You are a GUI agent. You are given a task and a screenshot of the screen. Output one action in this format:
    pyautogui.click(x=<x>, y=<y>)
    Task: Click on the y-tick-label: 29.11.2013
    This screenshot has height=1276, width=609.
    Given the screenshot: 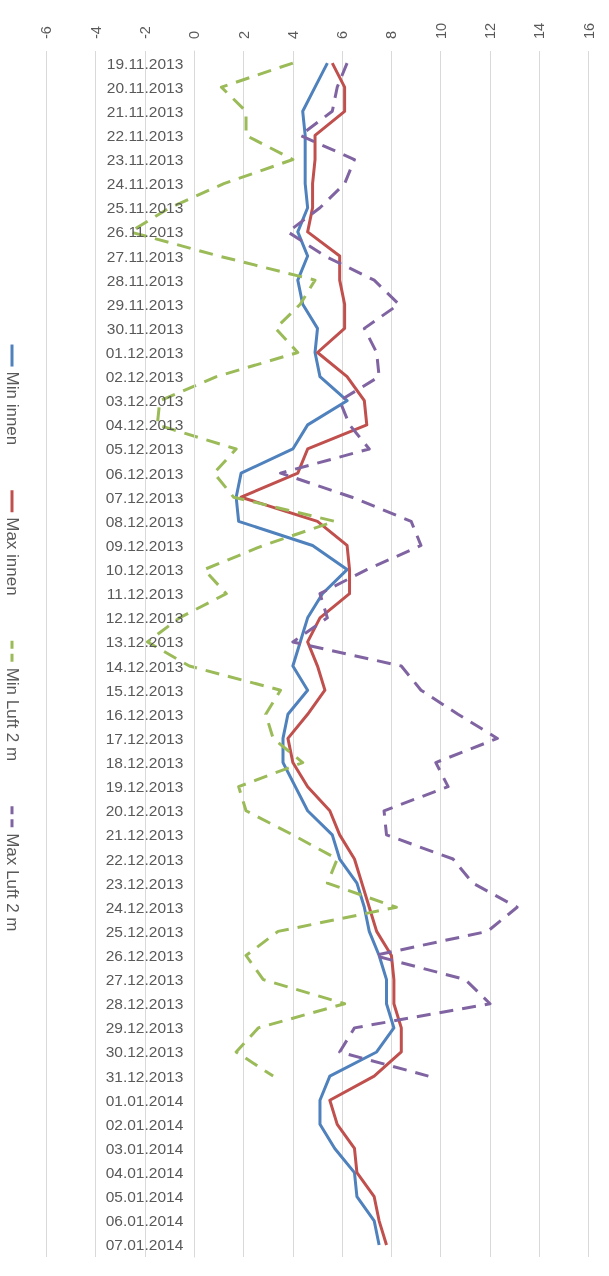 What is the action you would take?
    pyautogui.click(x=145, y=304)
    